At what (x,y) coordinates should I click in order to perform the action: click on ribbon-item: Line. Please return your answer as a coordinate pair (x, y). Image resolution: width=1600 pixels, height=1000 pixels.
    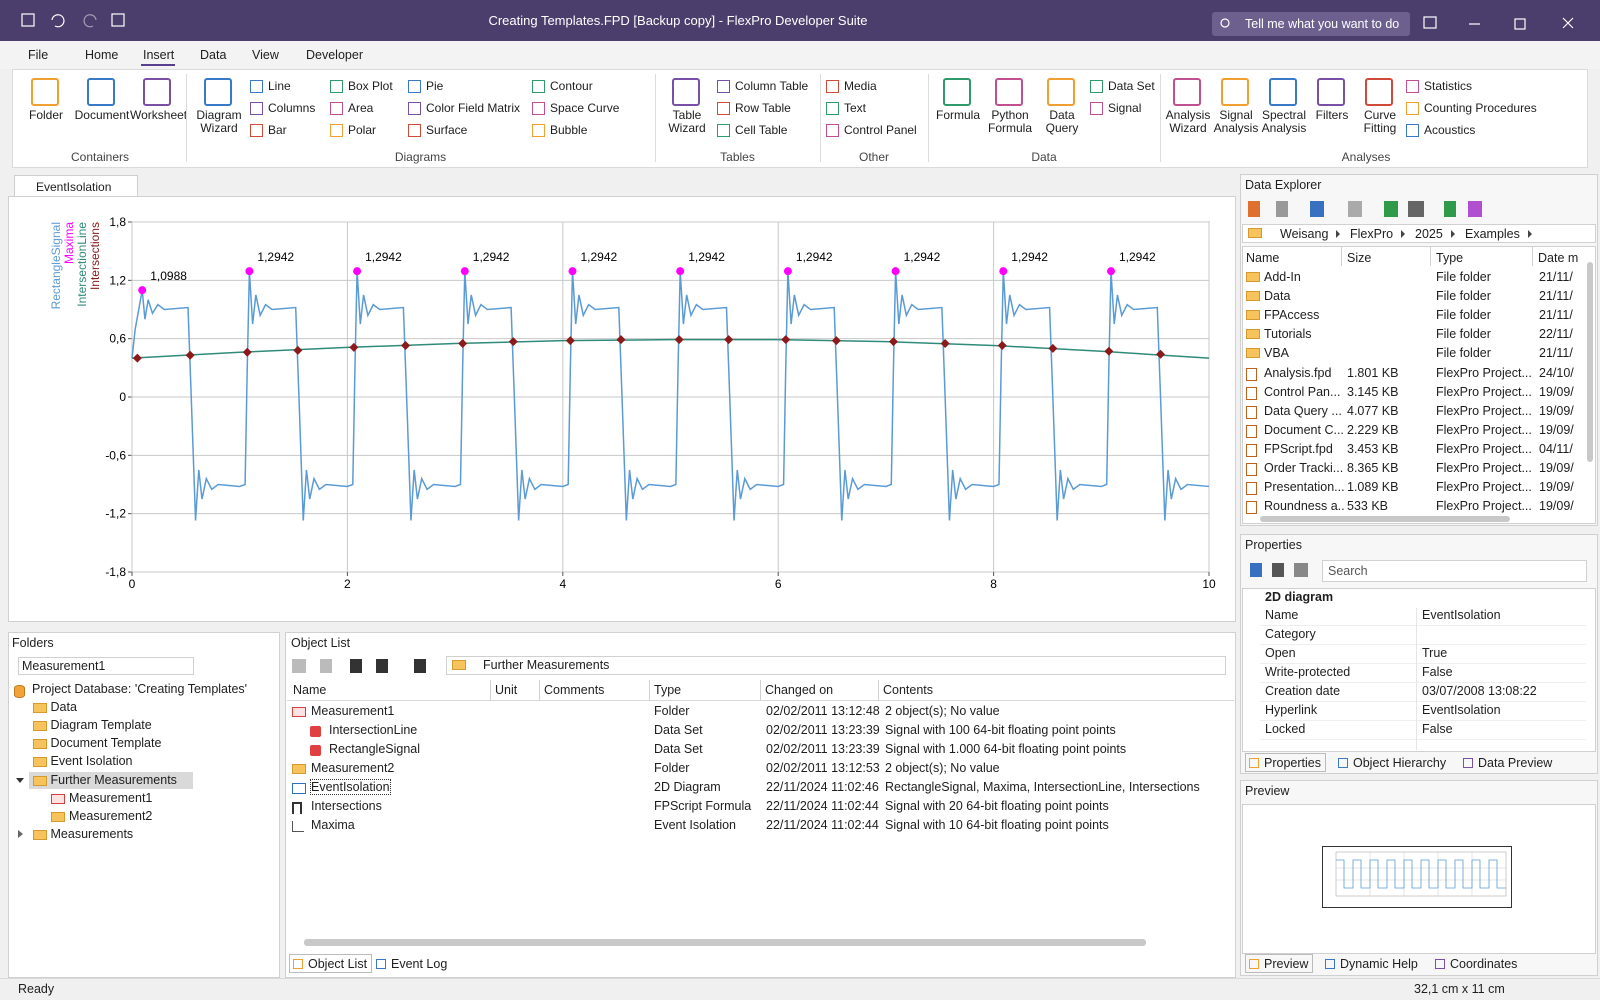
    Looking at the image, I should click on (279, 86).